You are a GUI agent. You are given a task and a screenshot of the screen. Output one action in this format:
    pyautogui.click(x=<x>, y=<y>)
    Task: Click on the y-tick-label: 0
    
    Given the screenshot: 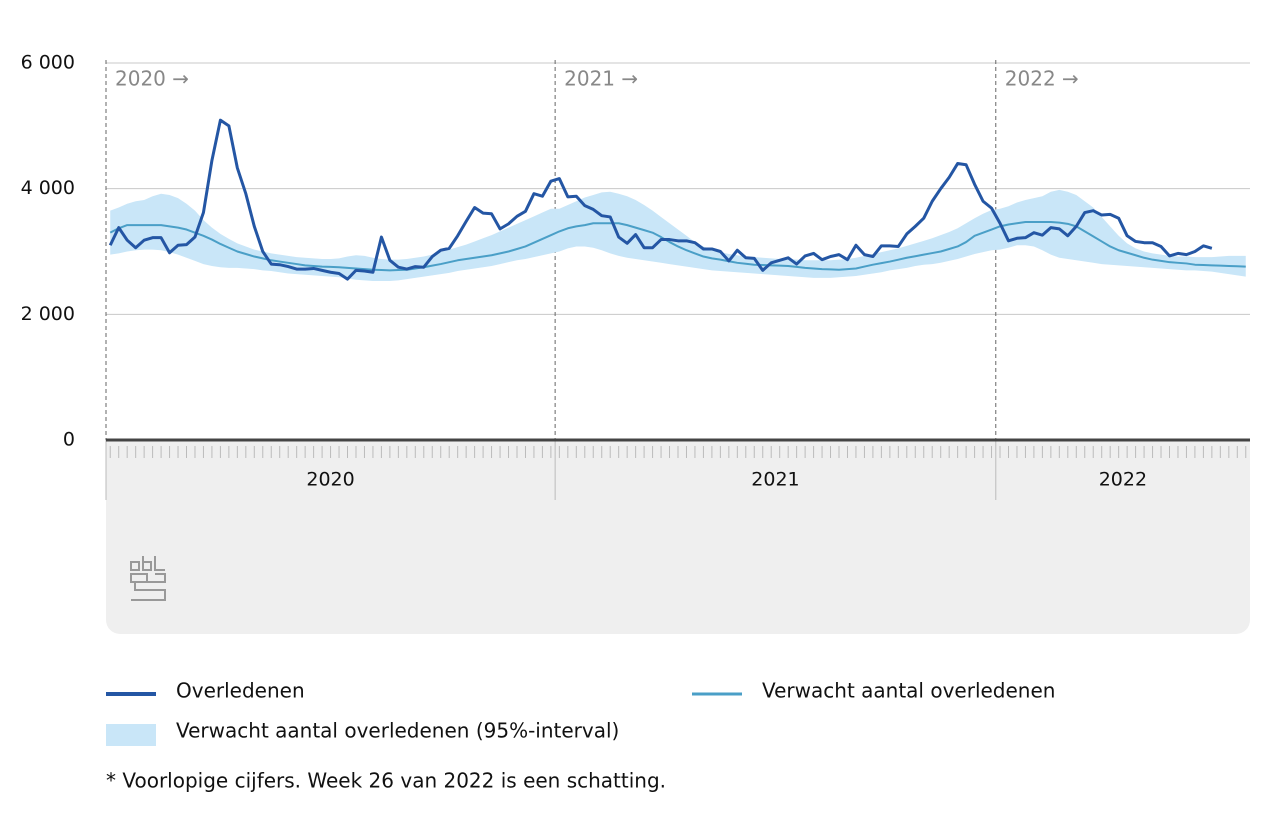 What is the action you would take?
    pyautogui.click(x=69, y=440)
    